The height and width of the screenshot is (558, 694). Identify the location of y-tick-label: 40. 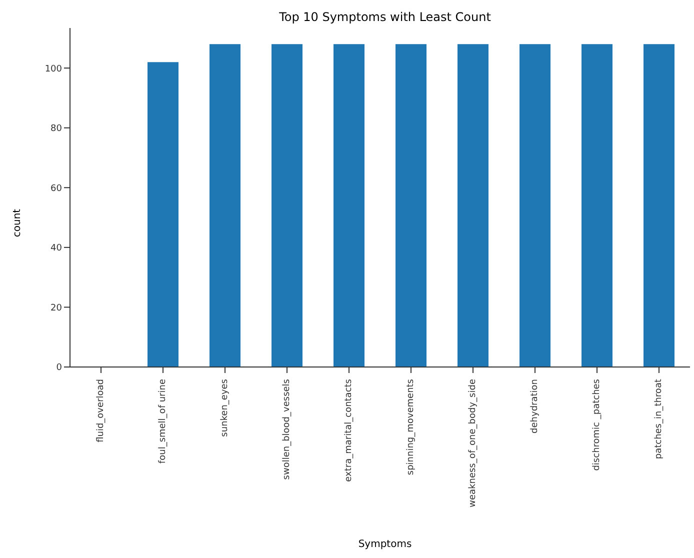
(56, 249).